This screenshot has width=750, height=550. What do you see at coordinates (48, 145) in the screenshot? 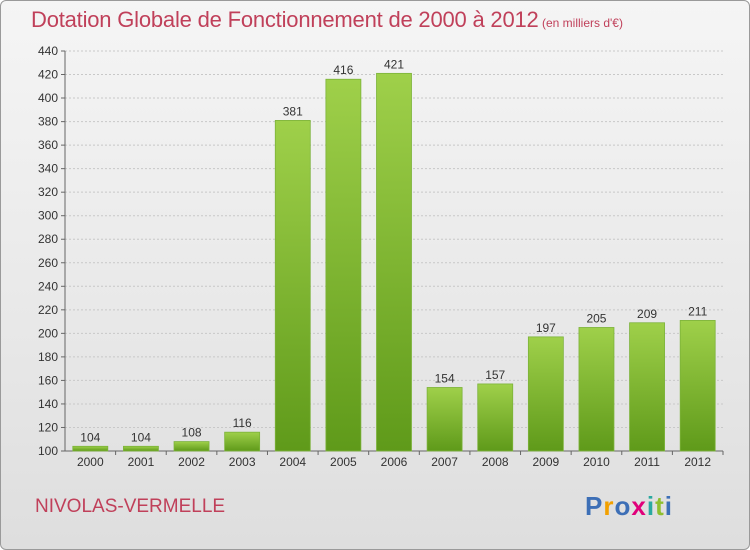
I see `y-tick-label: 360` at bounding box center [48, 145].